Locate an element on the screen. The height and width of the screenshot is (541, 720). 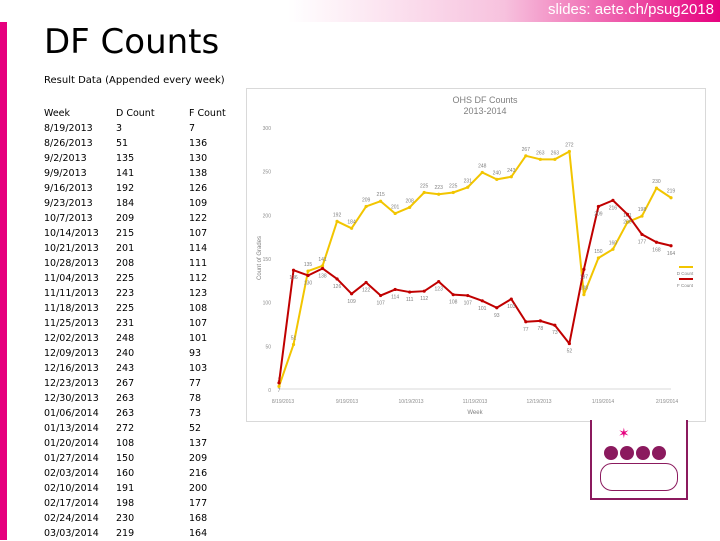
f-count-cell: 138 is located at coordinates (198, 173).